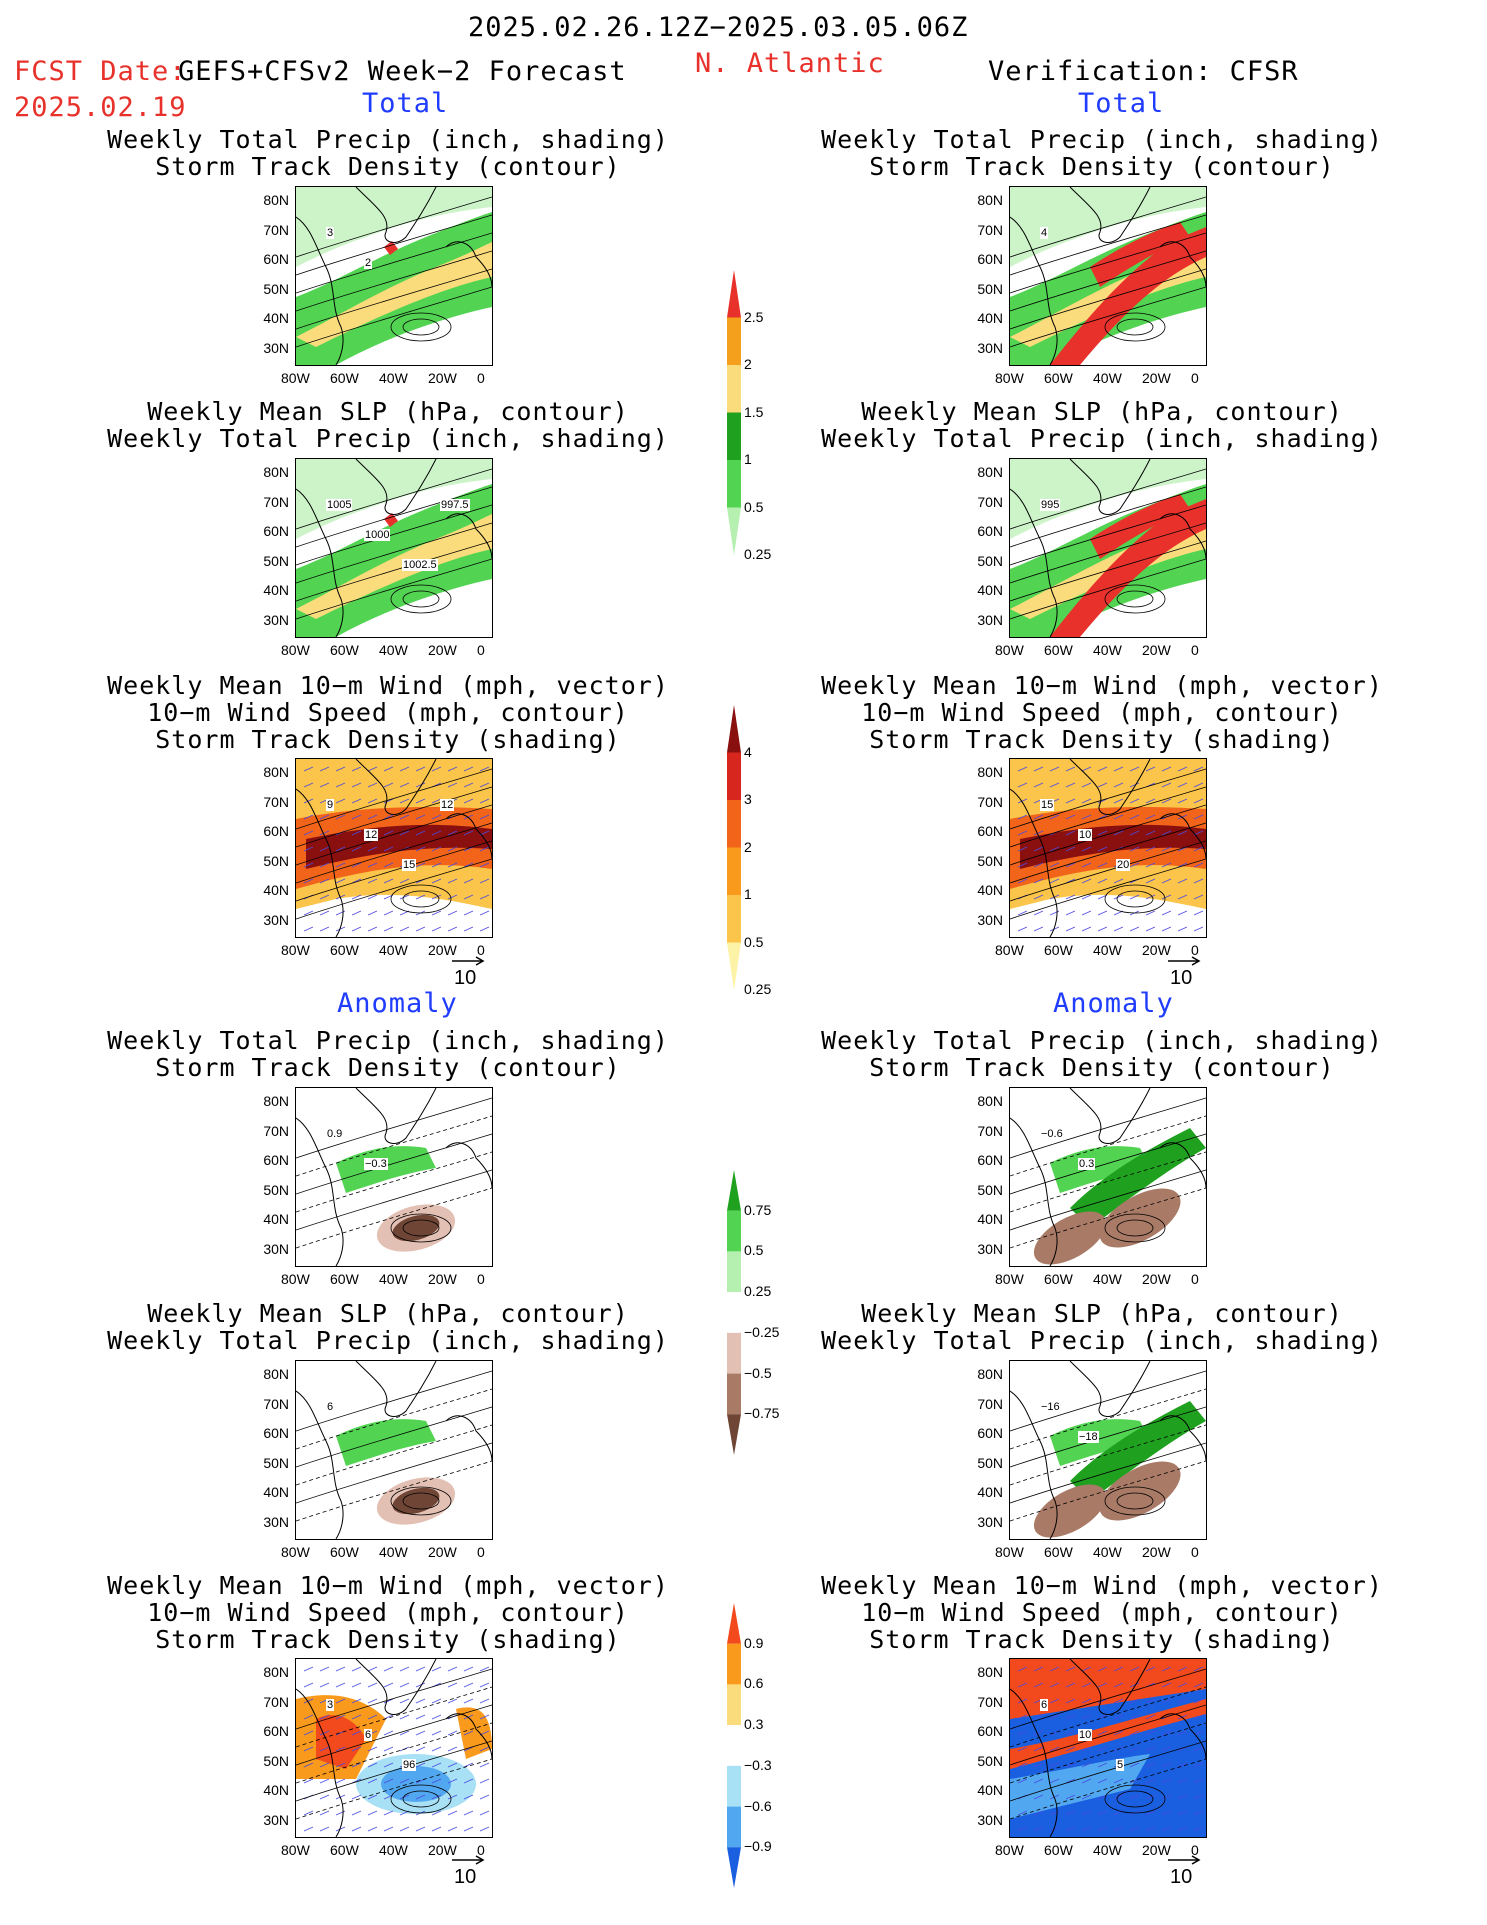 This screenshot has width=1487, height=1925. Describe the element at coordinates (409, 865) in the screenshot. I see `contour-label: 15` at that location.